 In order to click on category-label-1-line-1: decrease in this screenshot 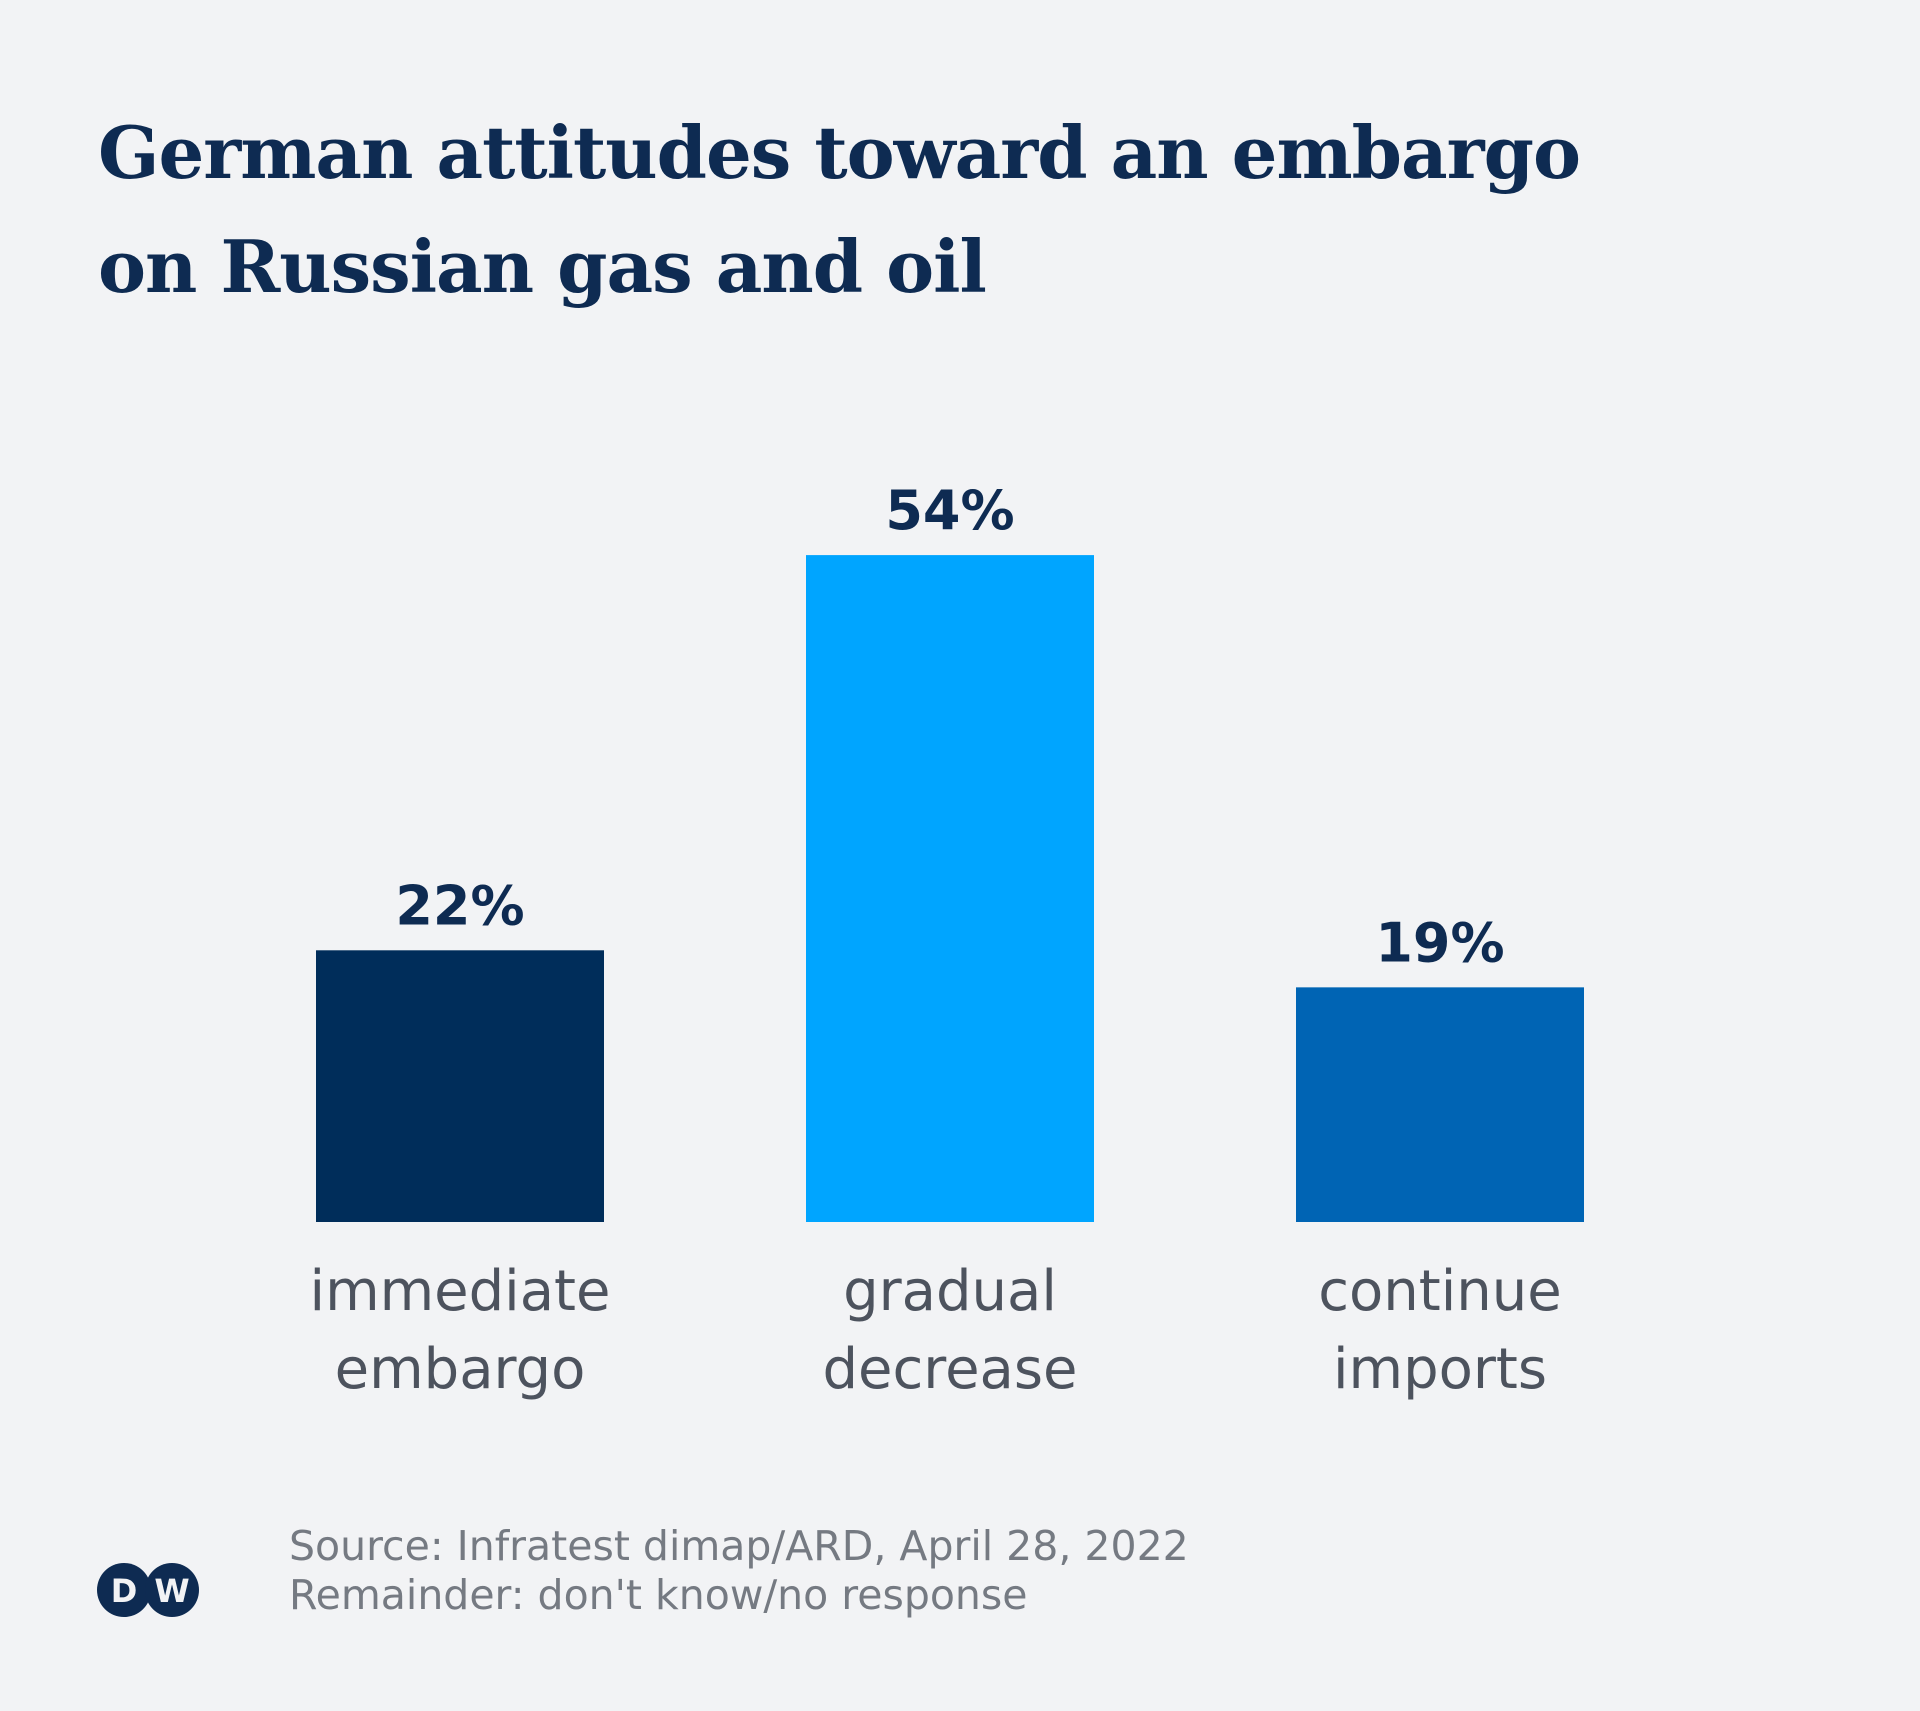, I will do `click(950, 1369)`.